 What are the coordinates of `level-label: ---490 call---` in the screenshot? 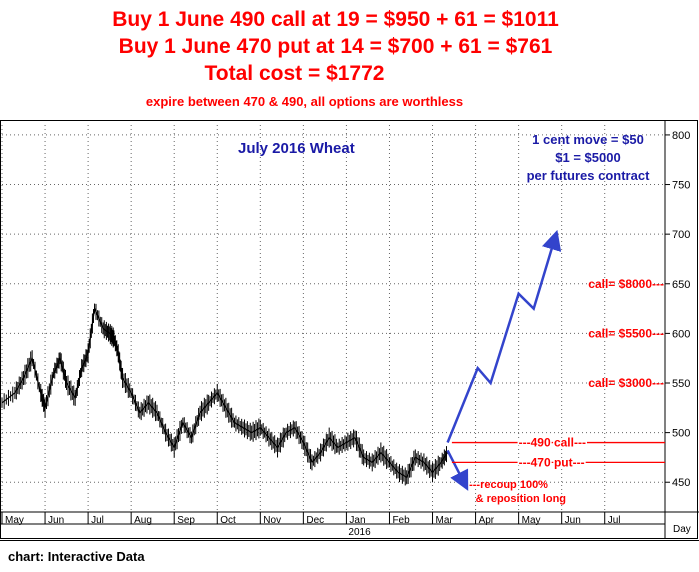 It's located at (552, 443).